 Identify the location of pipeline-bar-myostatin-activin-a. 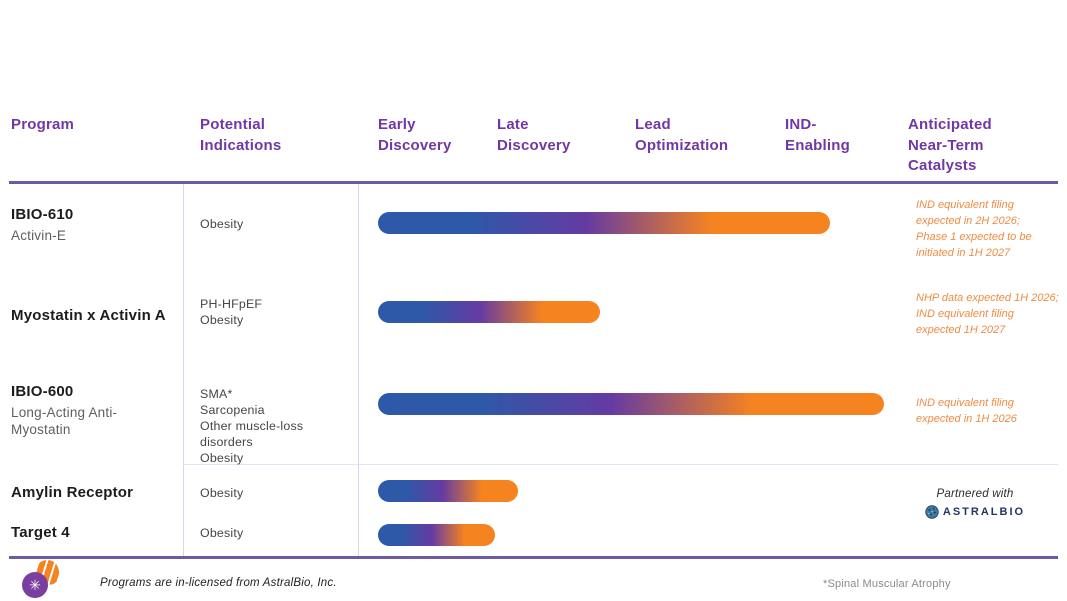
(489, 312).